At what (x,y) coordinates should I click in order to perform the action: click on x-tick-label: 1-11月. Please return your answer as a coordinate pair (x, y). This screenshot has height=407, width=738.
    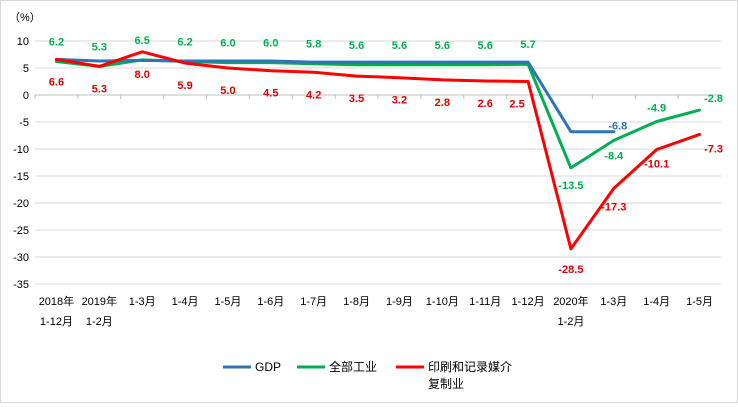
    Looking at the image, I should click on (485, 302).